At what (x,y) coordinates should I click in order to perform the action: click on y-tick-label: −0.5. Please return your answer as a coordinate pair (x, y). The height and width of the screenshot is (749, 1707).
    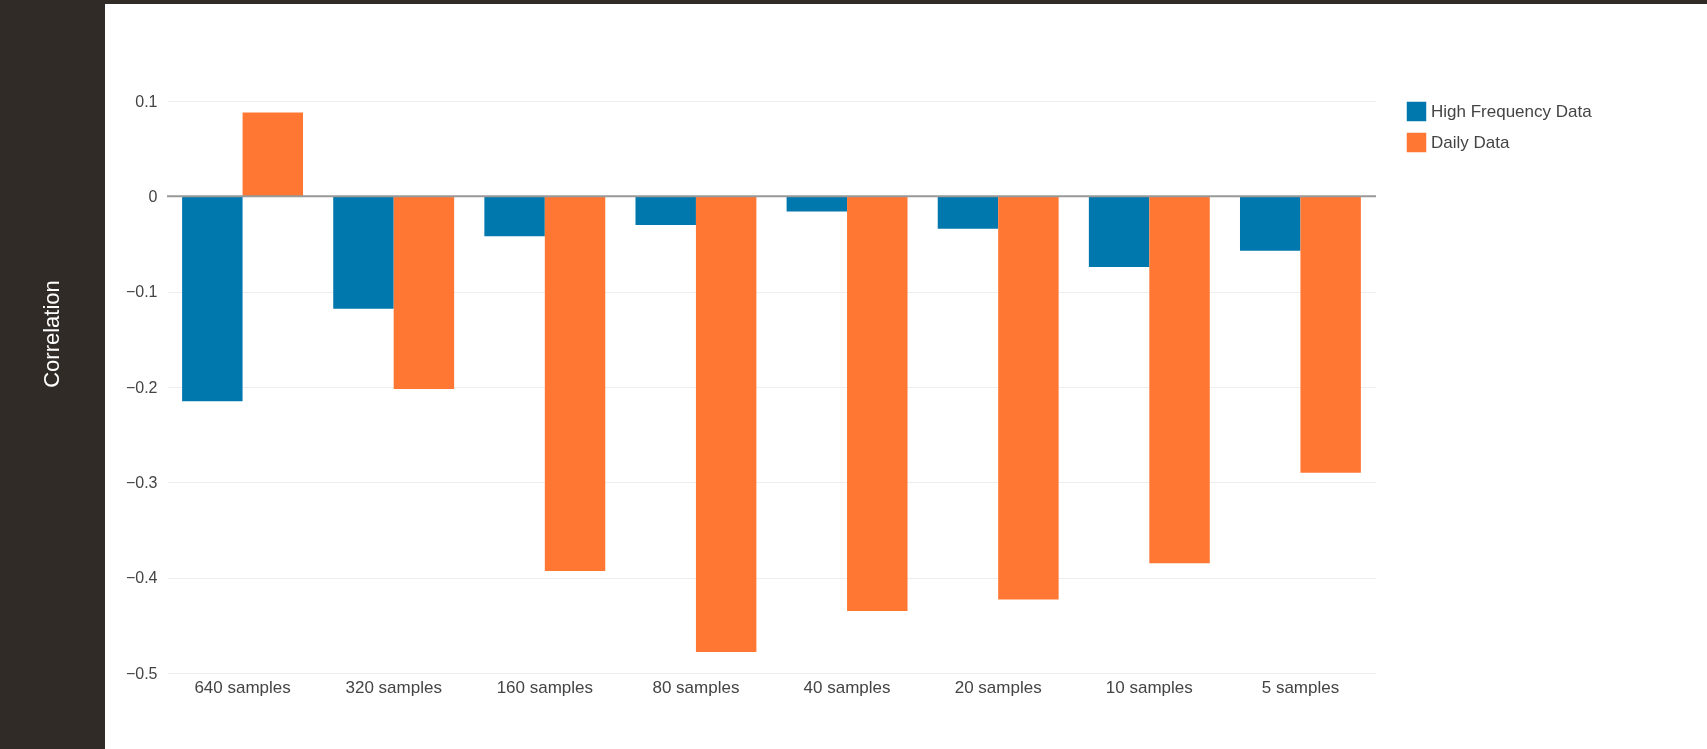
    Looking at the image, I should click on (141, 673).